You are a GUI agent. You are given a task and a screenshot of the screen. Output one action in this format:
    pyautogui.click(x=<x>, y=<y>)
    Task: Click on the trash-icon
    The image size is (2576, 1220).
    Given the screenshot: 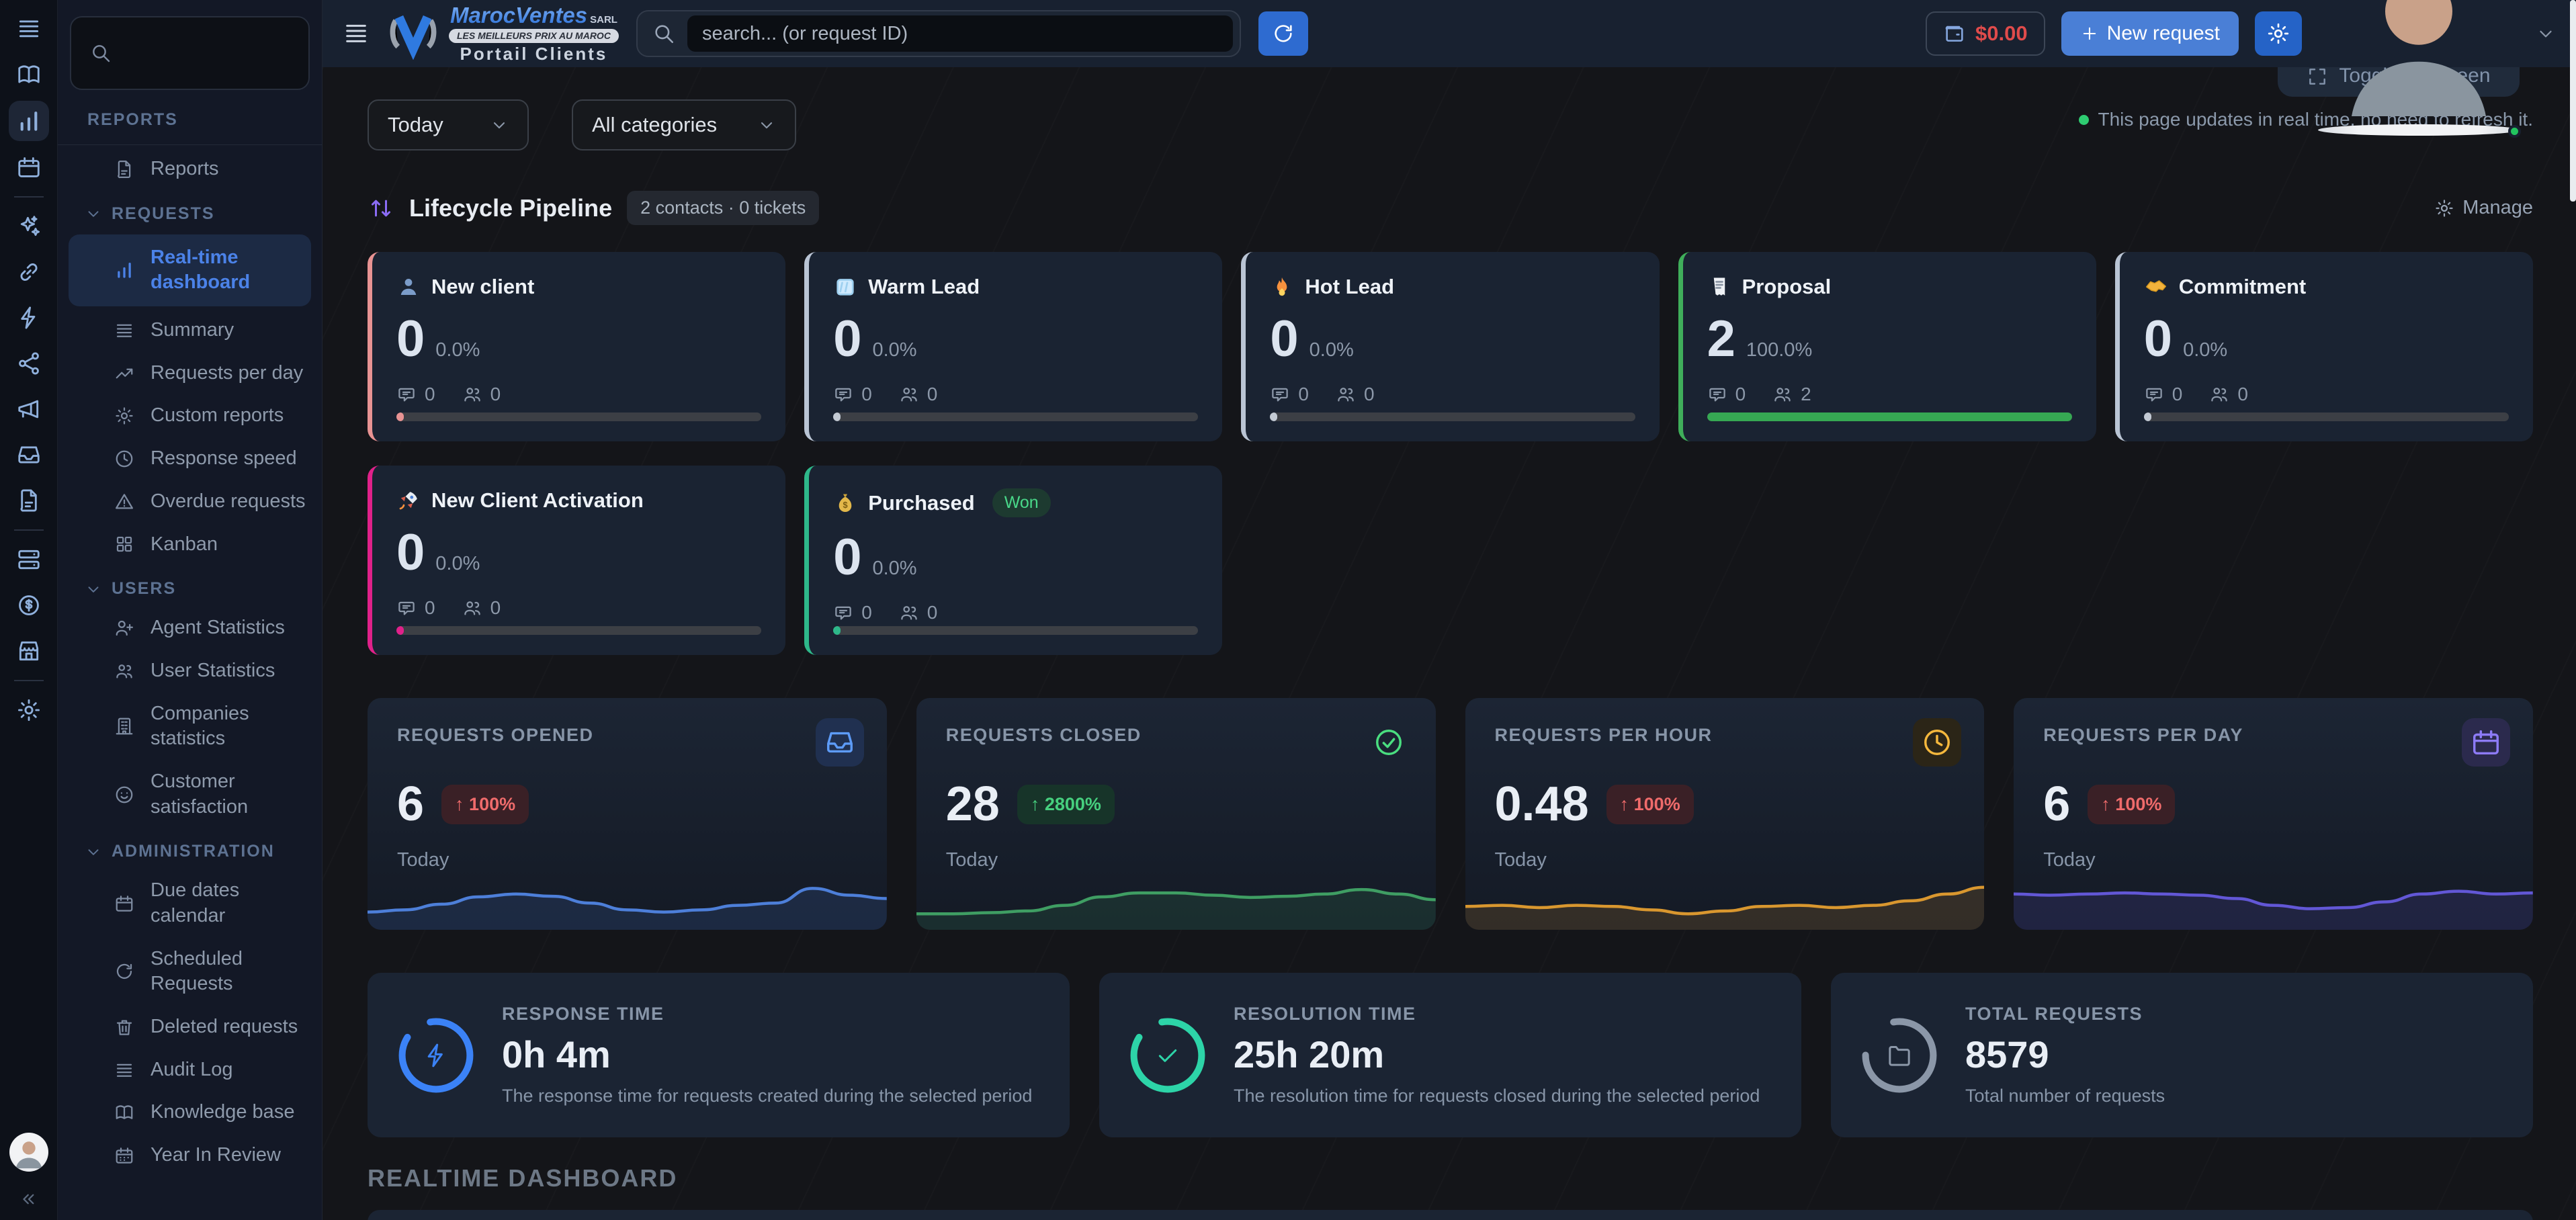 What is the action you would take?
    pyautogui.click(x=124, y=1027)
    